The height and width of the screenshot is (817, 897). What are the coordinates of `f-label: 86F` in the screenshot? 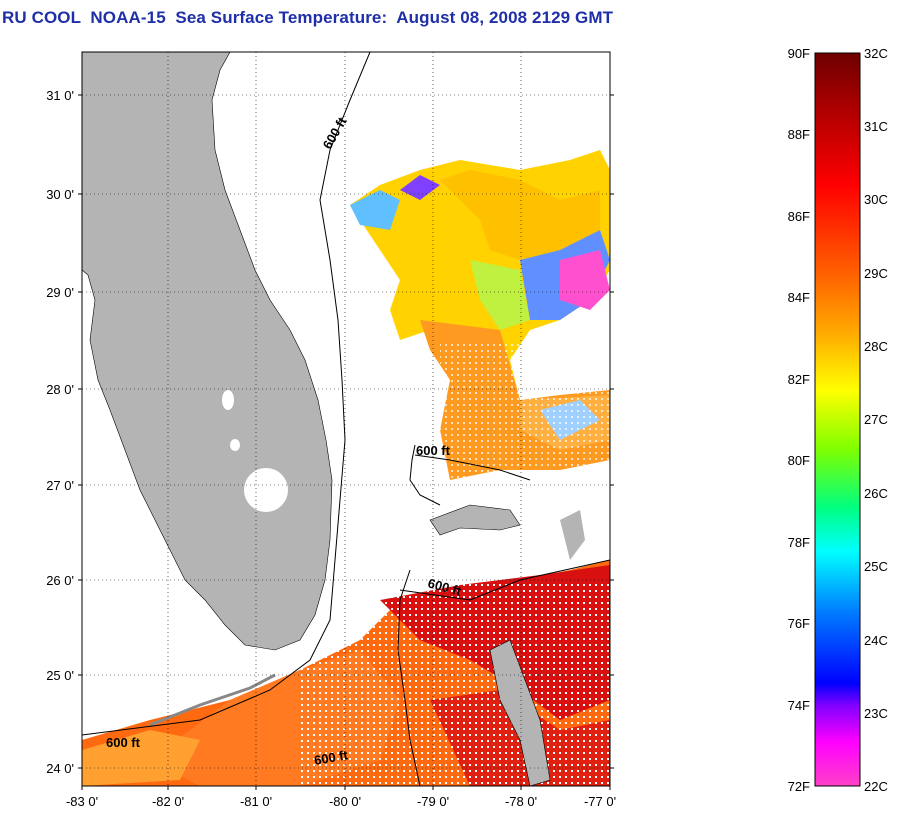 It's located at (799, 216).